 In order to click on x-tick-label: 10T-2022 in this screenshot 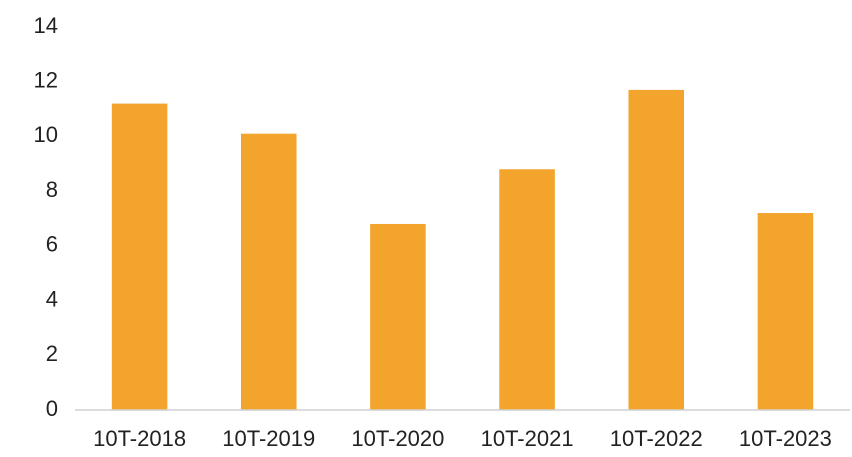, I will do `click(656, 438)`.